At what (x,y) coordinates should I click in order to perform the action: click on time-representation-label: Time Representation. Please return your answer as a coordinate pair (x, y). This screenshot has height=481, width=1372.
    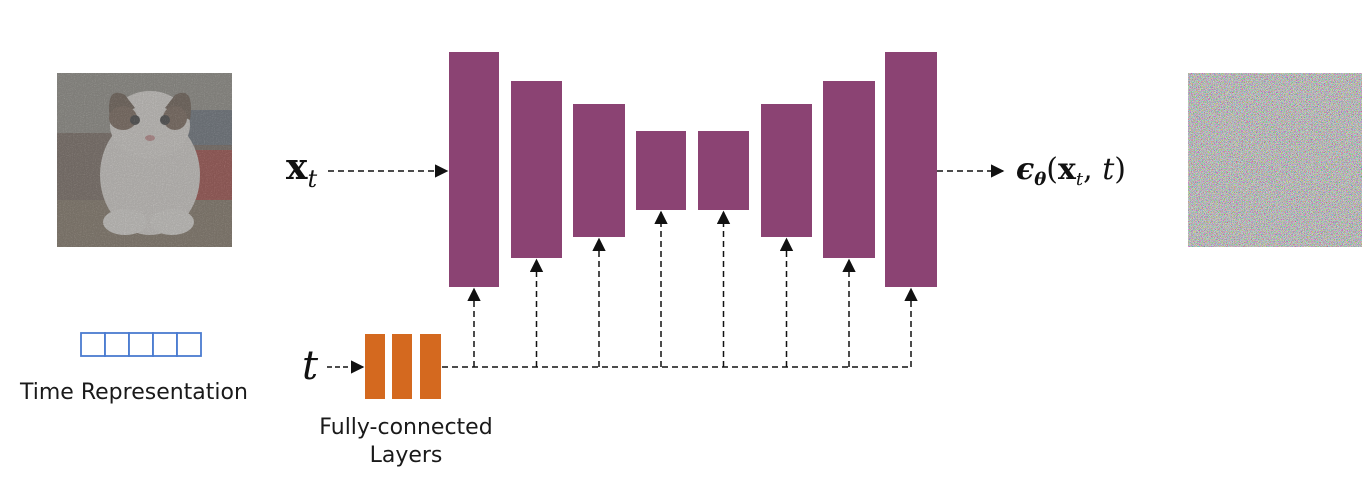
    Looking at the image, I should click on (134, 392).